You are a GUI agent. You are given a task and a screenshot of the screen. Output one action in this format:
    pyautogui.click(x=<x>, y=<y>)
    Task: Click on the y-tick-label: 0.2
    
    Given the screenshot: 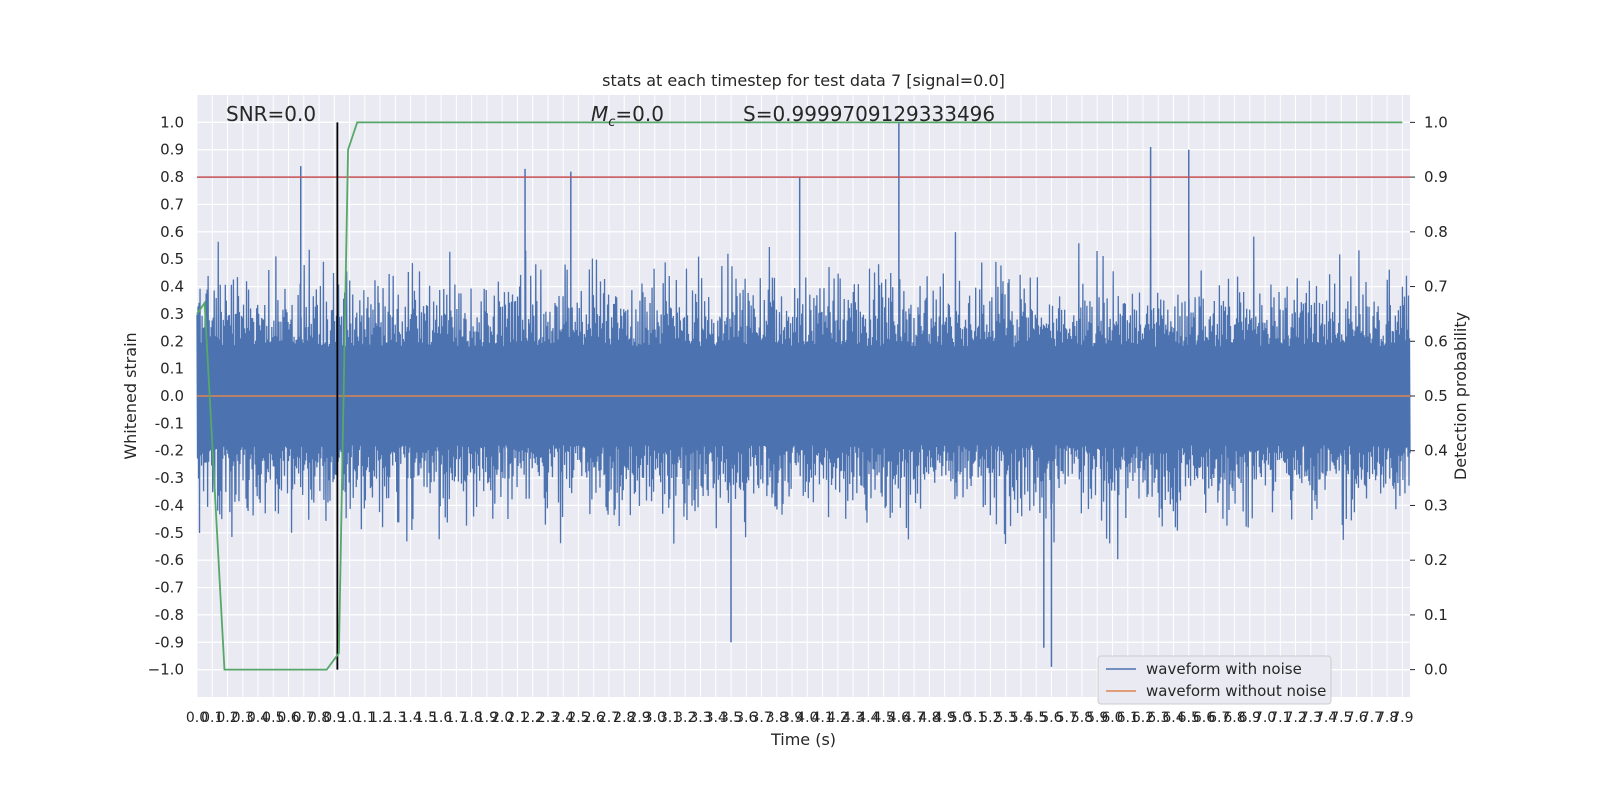 What is the action you would take?
    pyautogui.click(x=172, y=341)
    